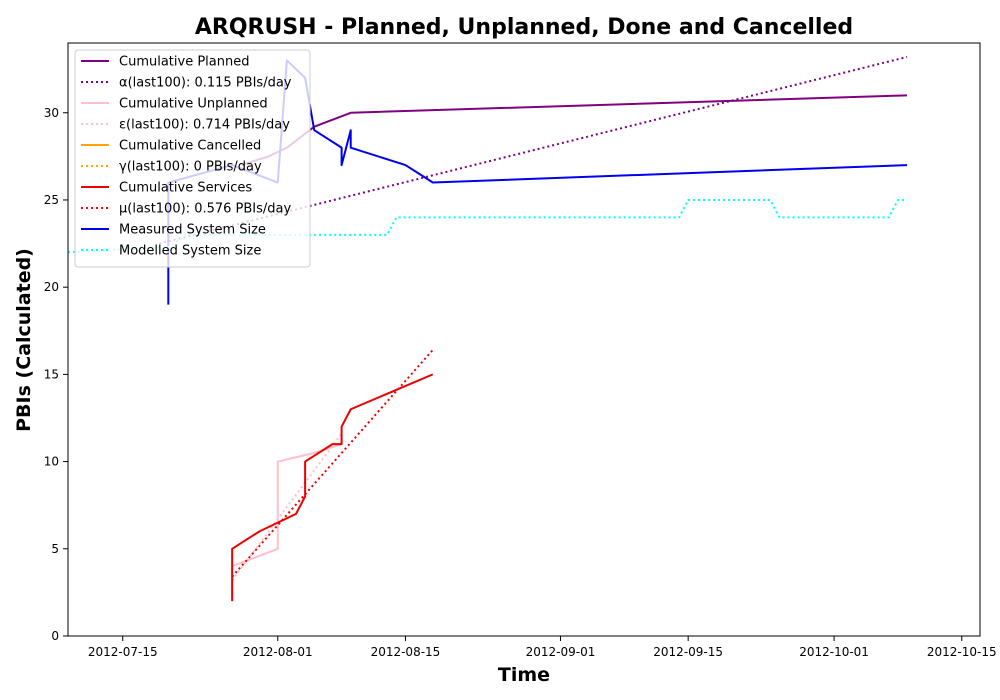  Describe the element at coordinates (561, 652) in the screenshot. I see `x-tick-label: 2012-09-01` at that location.